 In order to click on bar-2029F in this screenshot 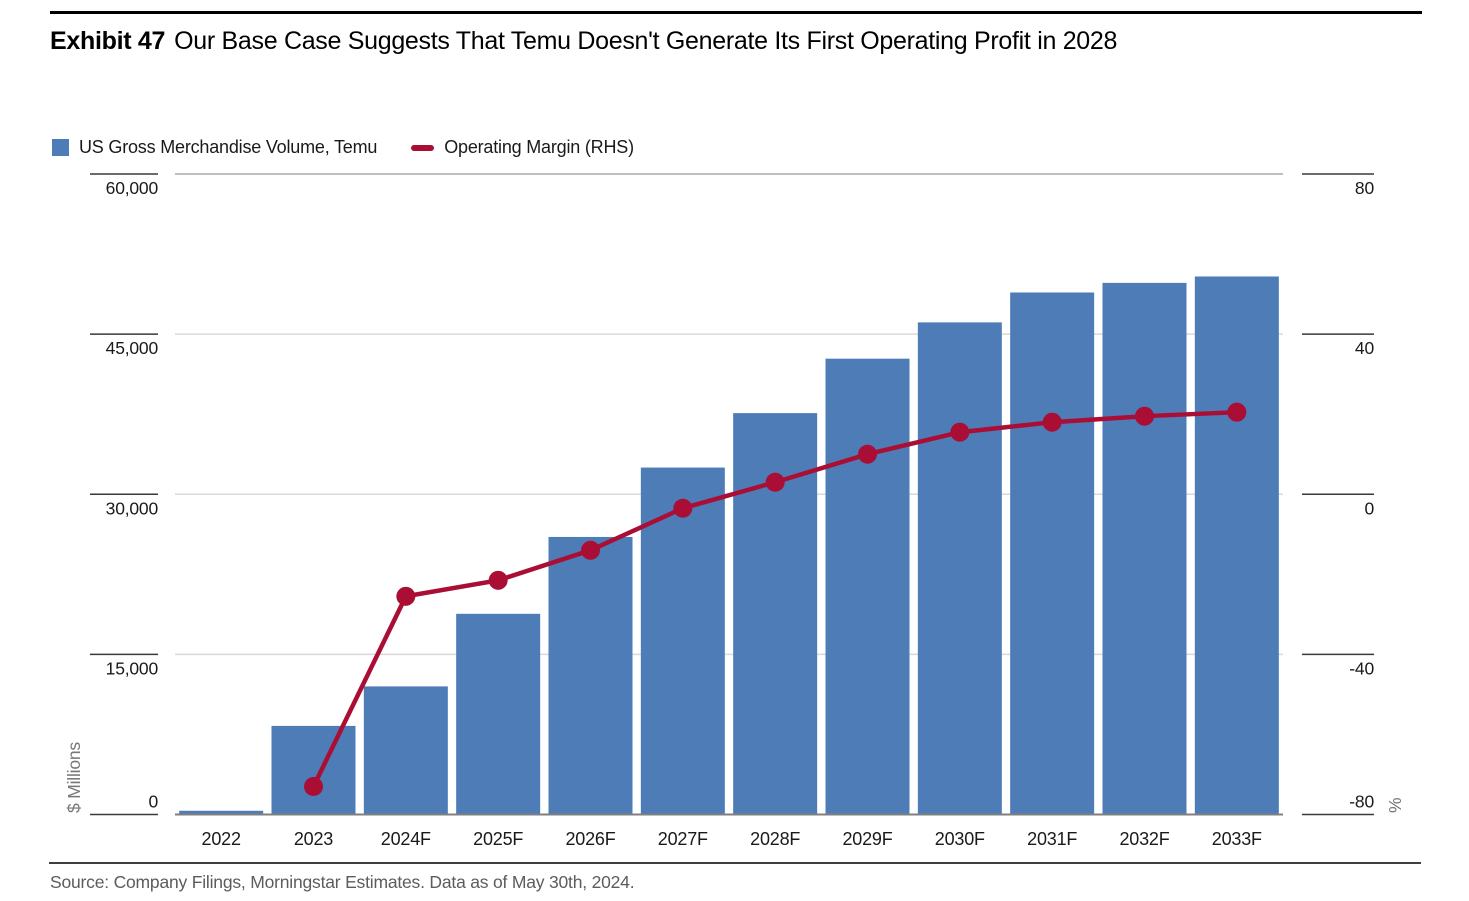, I will do `click(867, 586)`.